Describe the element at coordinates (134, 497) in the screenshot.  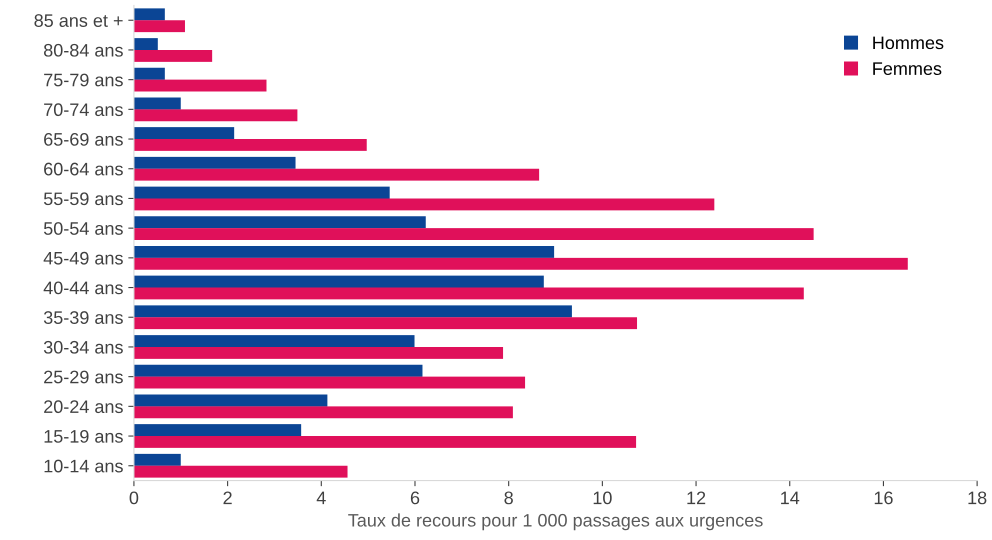
I see `x-tick-label: 0` at that location.